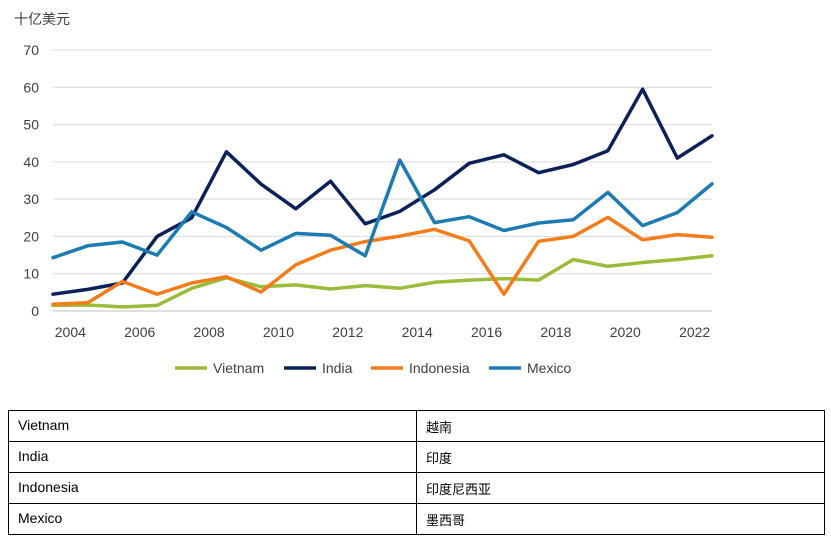  I want to click on legend-item-mexico: Mexico, so click(530, 368).